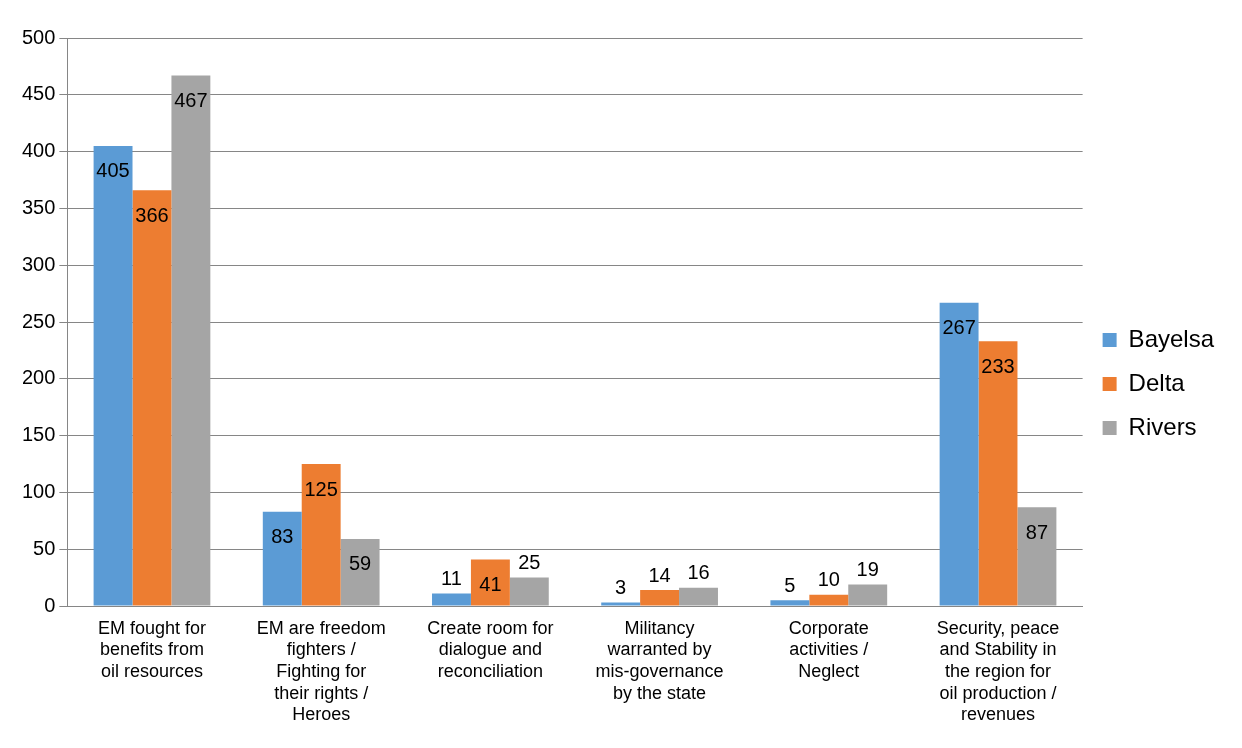  I want to click on y-tick-label: 450, so click(38, 93).